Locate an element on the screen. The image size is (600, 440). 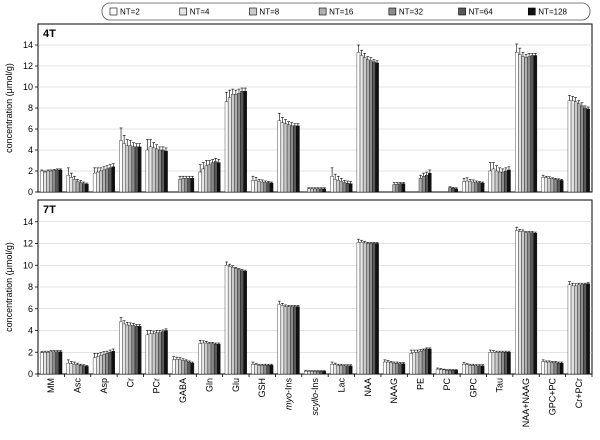
y-tick-label: 10 is located at coordinates (28, 87).